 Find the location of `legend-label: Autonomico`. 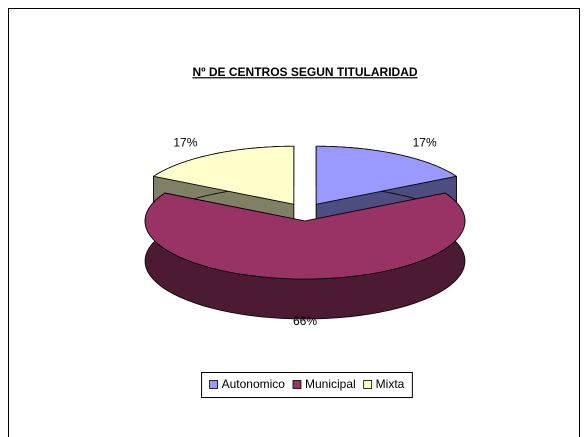

legend-label: Autonomico is located at coordinates (254, 384).